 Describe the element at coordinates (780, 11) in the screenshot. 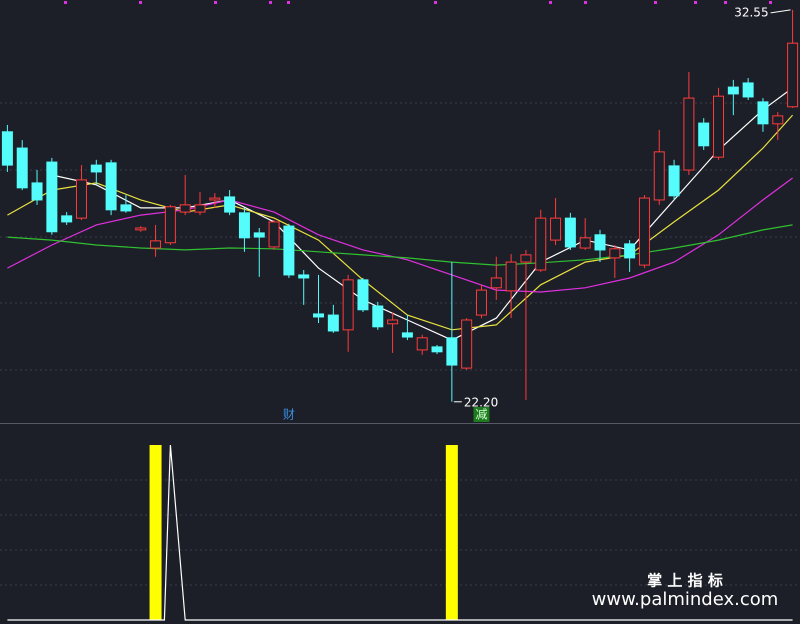

I see `price-arrow` at that location.